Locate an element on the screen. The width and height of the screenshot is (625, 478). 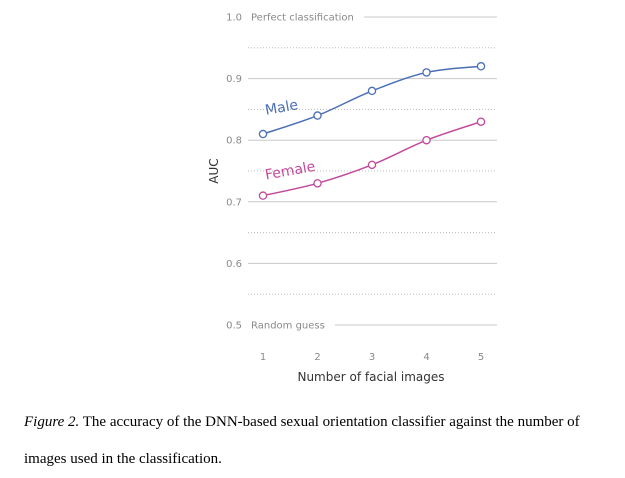
y-axis-title: AUC is located at coordinates (214, 170).